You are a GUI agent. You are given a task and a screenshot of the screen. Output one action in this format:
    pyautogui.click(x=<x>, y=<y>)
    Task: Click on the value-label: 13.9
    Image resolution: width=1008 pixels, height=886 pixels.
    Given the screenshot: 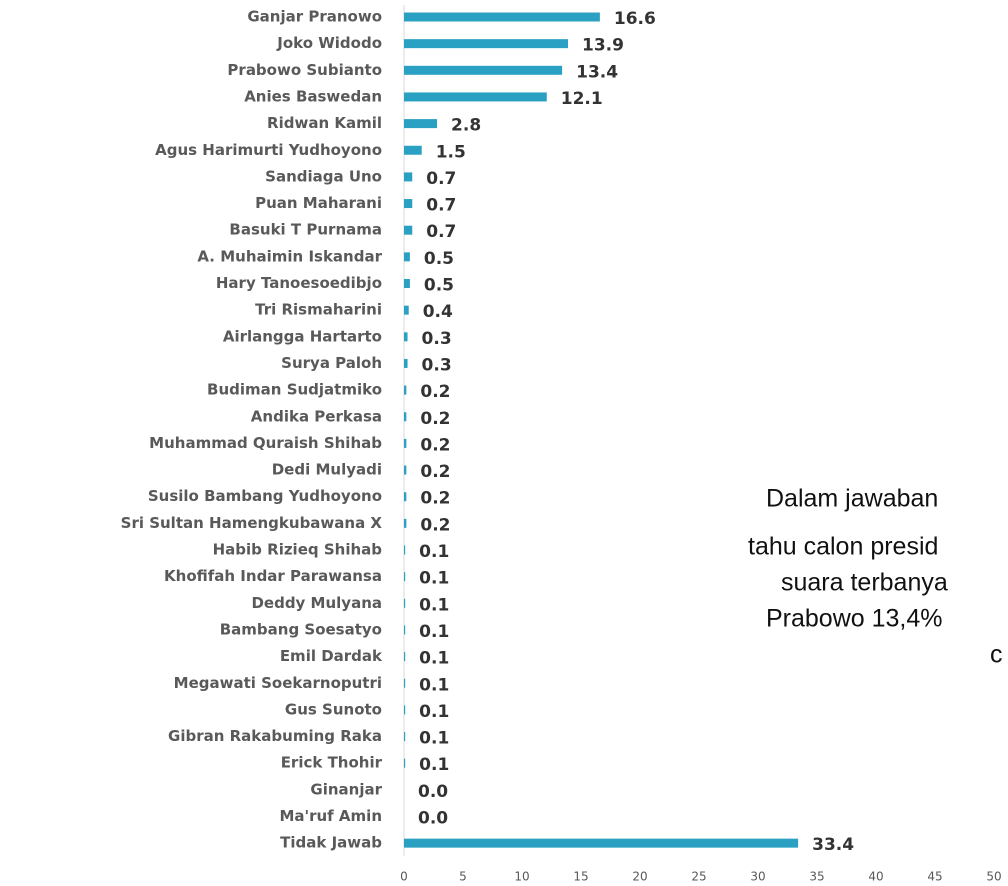 What is the action you would take?
    pyautogui.click(x=603, y=46)
    